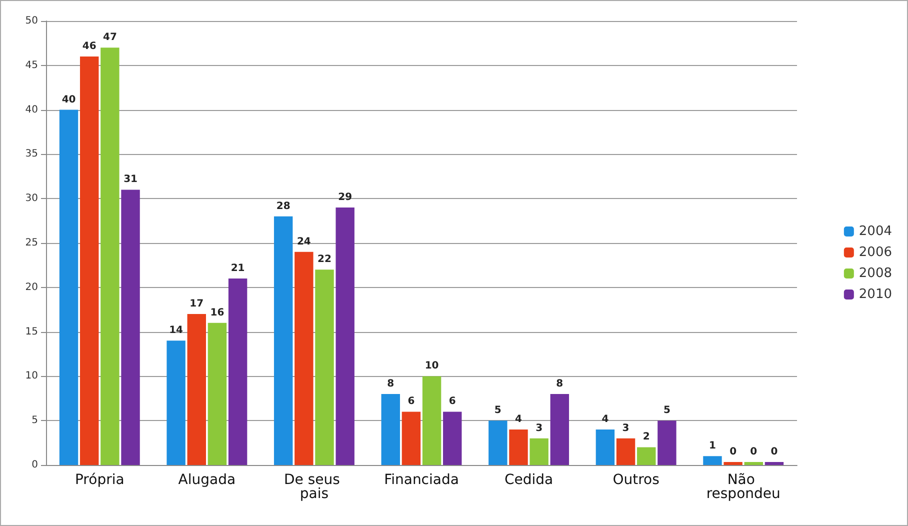 The width and height of the screenshot is (908, 526). I want to click on x-tick-label: De seus pais, so click(314, 487).